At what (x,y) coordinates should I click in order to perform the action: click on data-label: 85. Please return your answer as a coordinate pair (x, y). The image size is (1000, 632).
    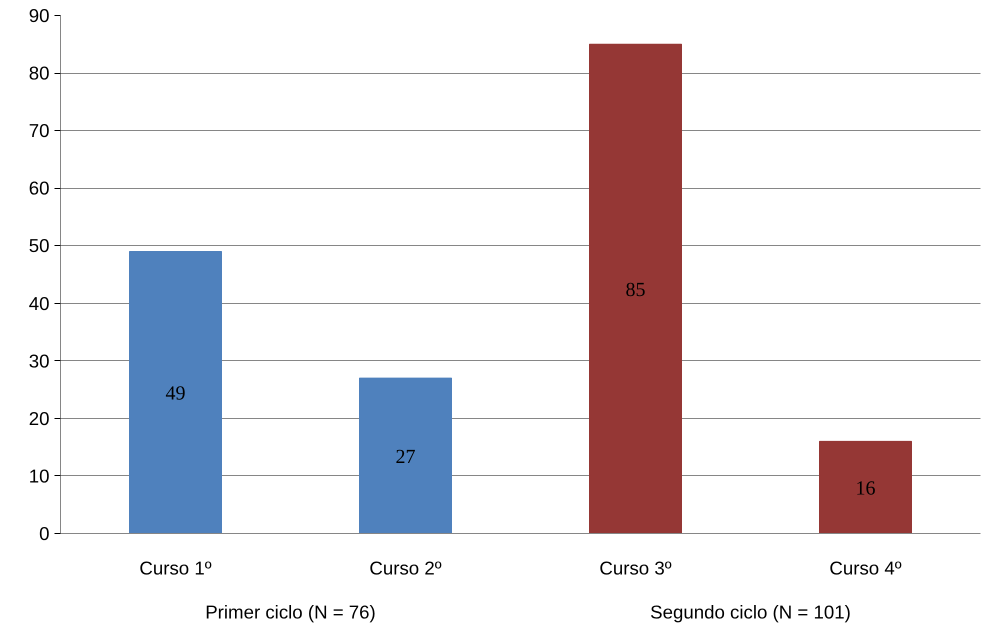
    Looking at the image, I should click on (636, 289).